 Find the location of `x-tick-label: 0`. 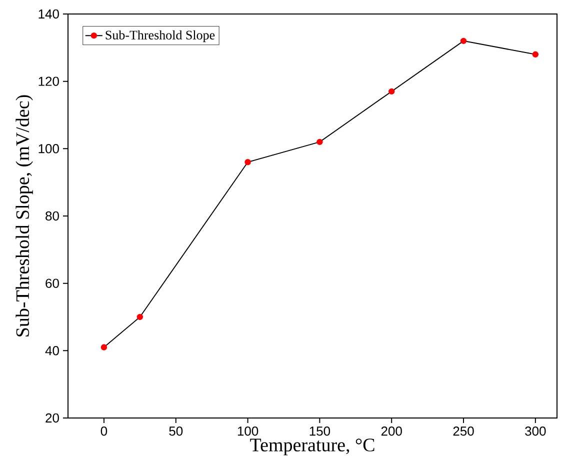

x-tick-label: 0 is located at coordinates (104, 431).